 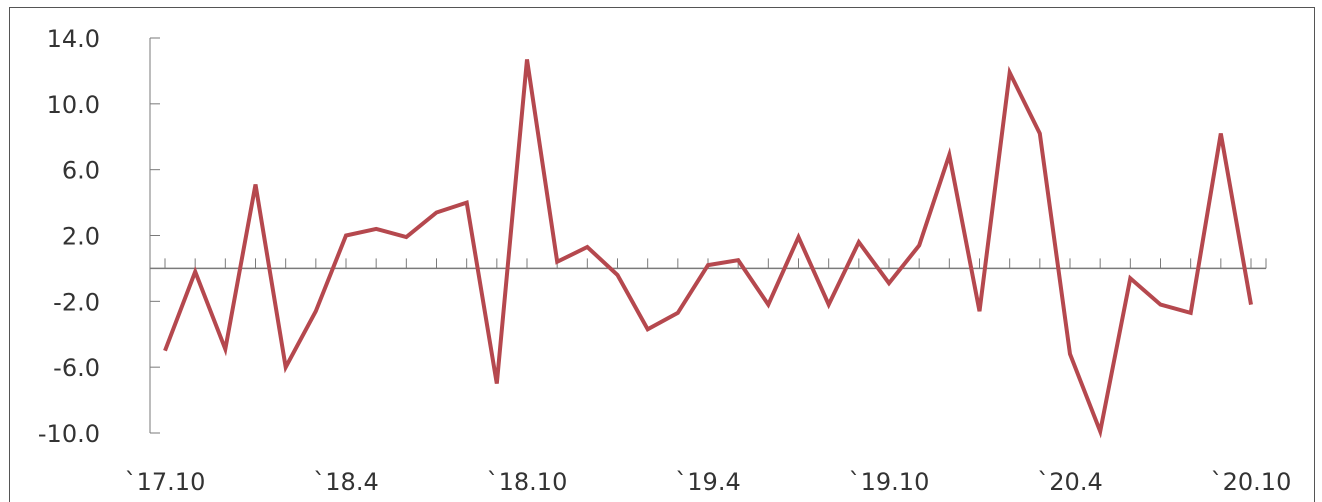 What do you see at coordinates (707, 482) in the screenshot?
I see `x-tick-label: `19.4` at bounding box center [707, 482].